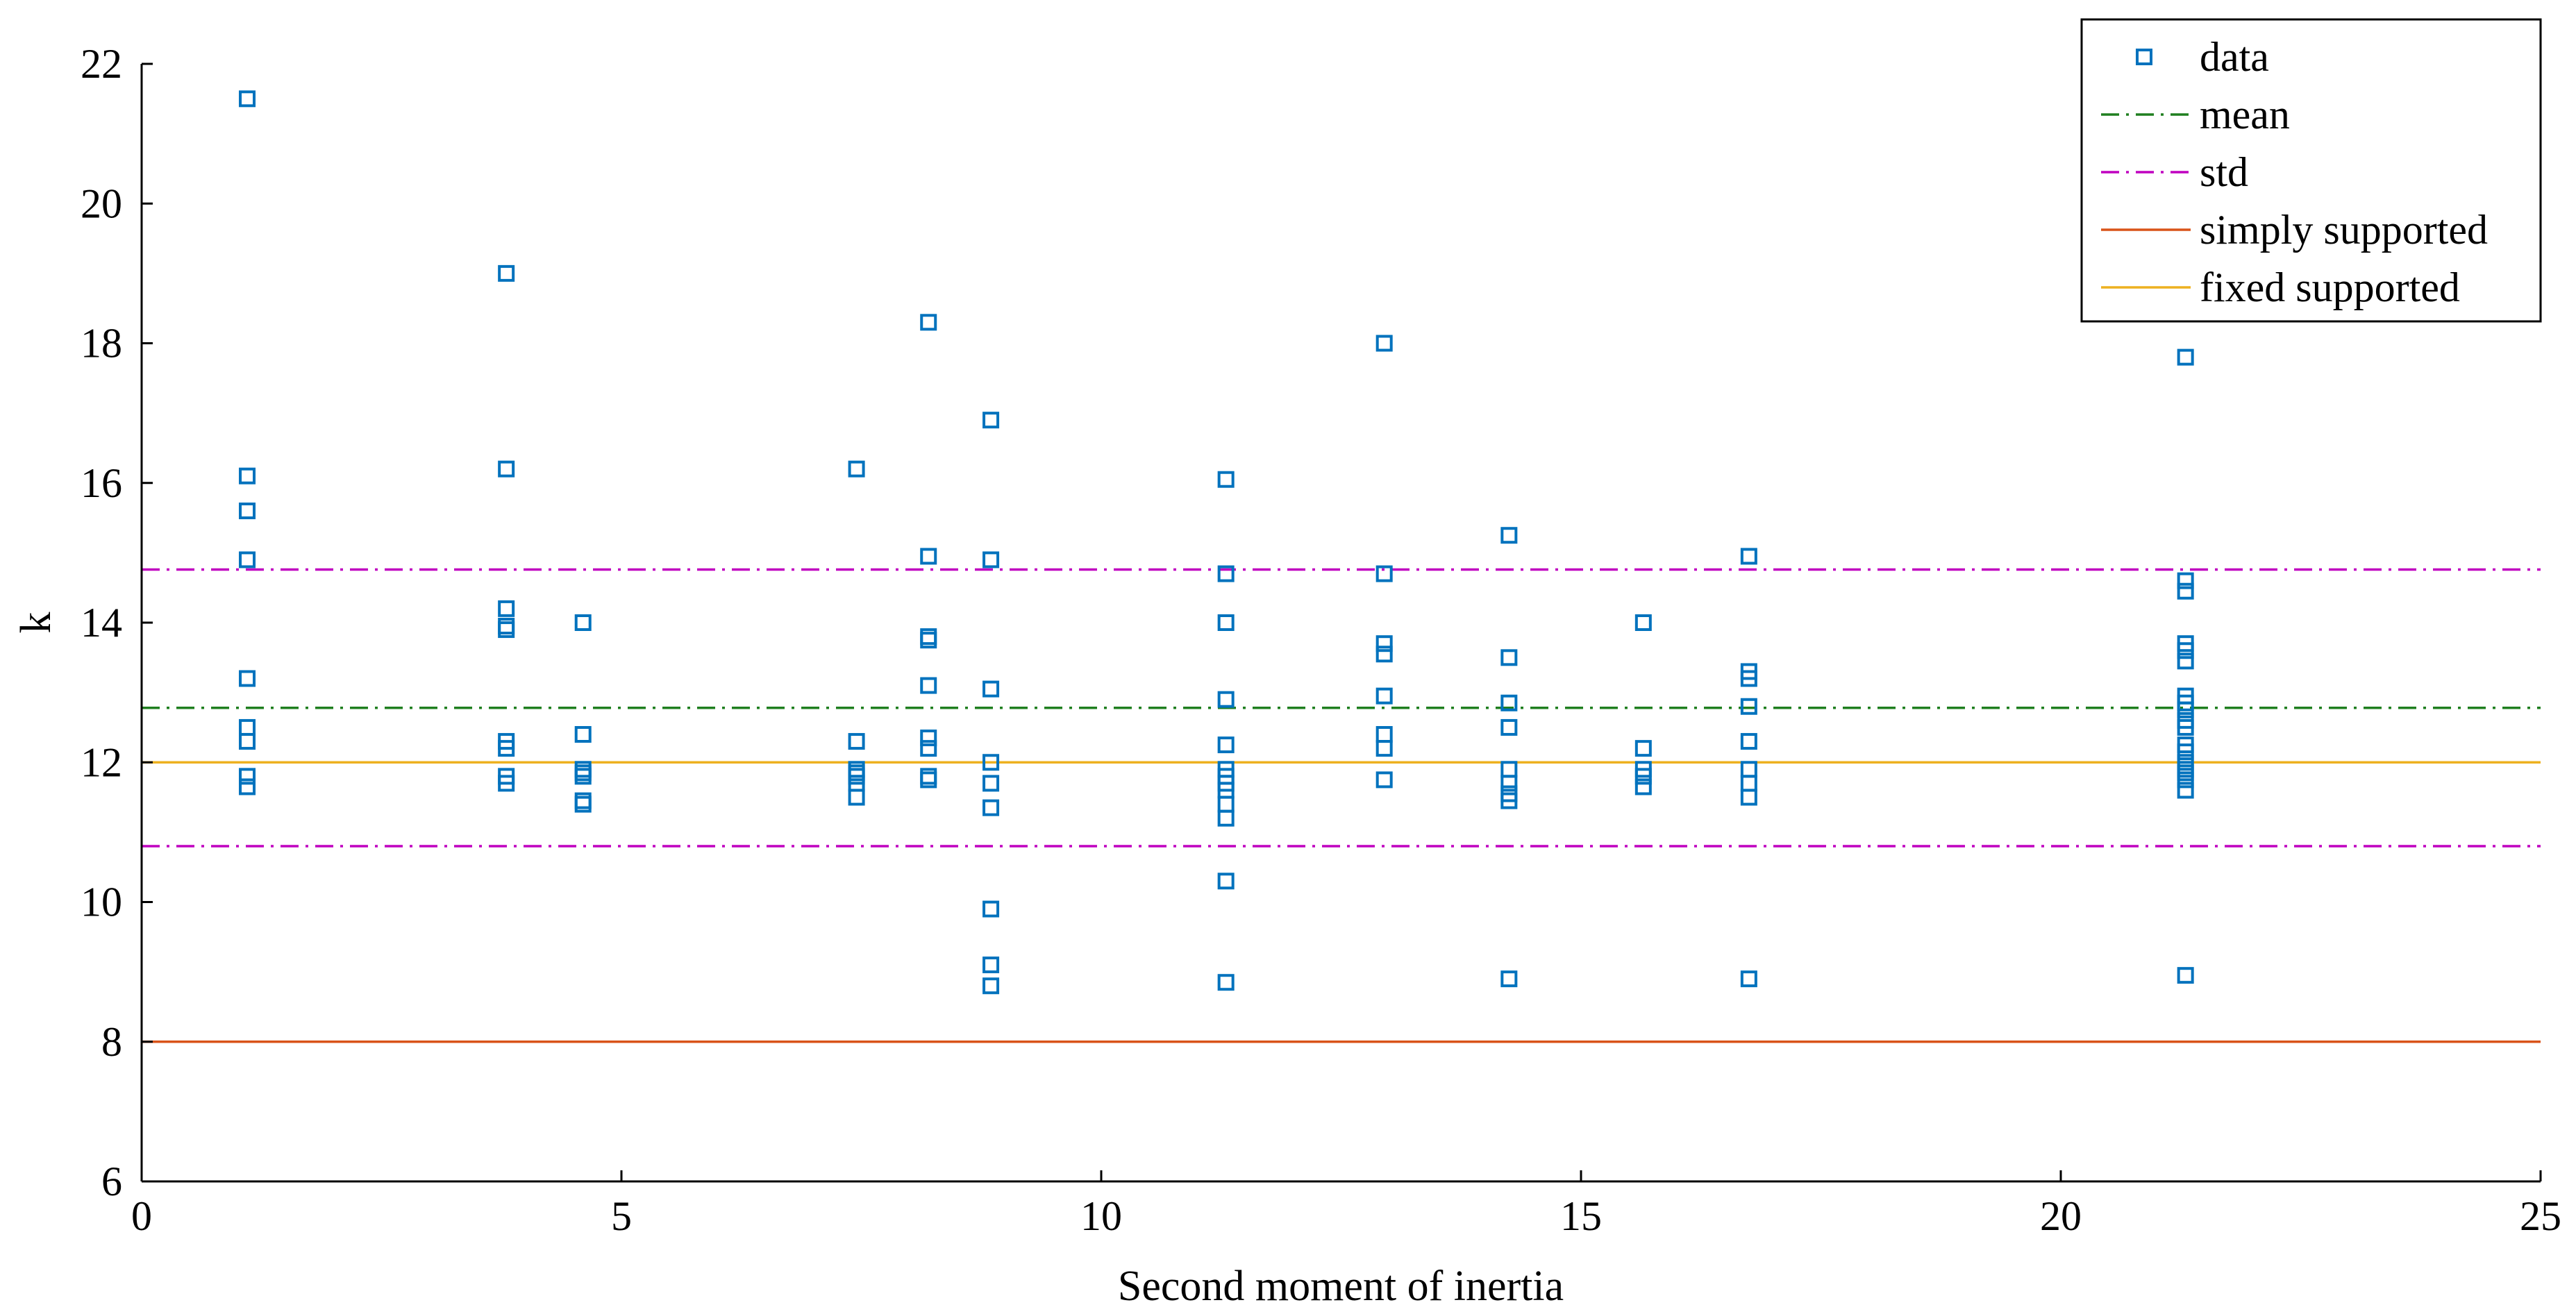 This screenshot has width=2576, height=1314. I want to click on legend-label-mean: mean, so click(2245, 114).